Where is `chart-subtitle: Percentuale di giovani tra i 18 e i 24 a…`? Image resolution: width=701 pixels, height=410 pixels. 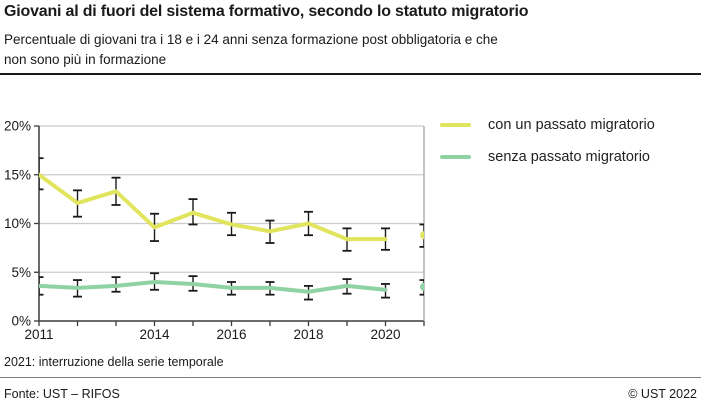 chart-subtitle: Percentuale di giovani tra i 18 e i 24 a… is located at coordinates (251, 50).